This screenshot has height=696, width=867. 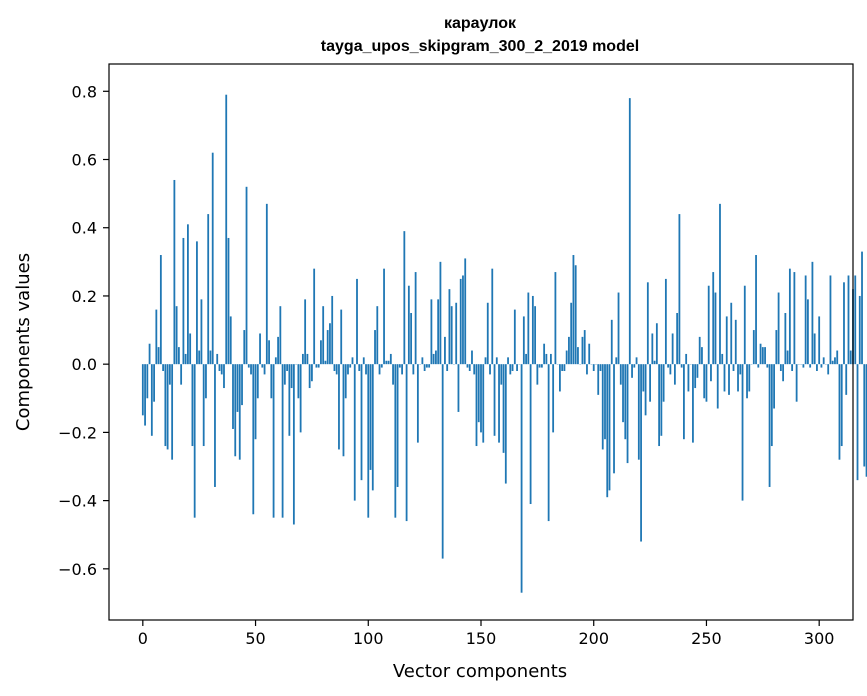 I want to click on y-axis-label: Components values, so click(x=23, y=342).